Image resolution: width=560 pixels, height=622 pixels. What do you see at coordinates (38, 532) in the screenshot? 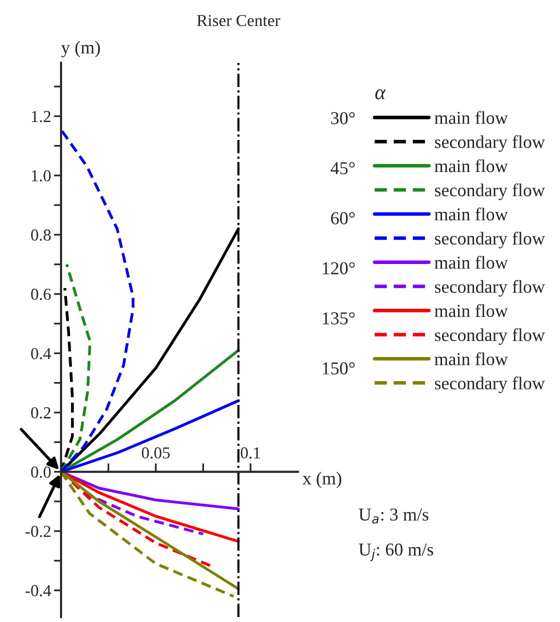
I see `y-tick-label: -0.2` at bounding box center [38, 532].